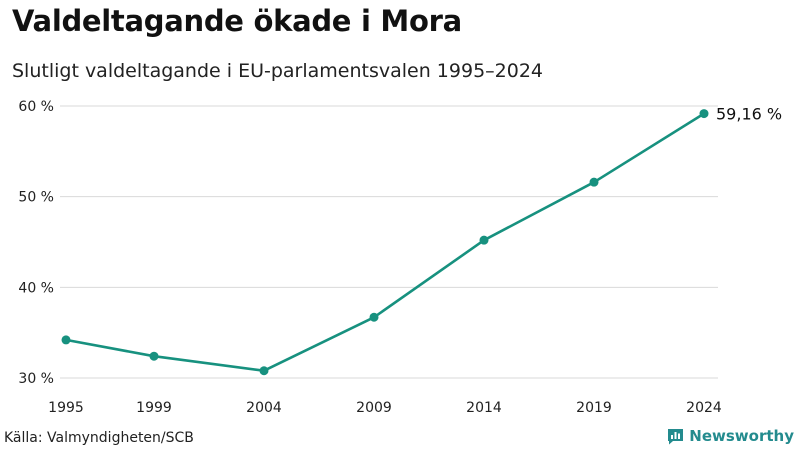  What do you see at coordinates (741, 436) in the screenshot?
I see `brand-name: Newsworthy` at bounding box center [741, 436].